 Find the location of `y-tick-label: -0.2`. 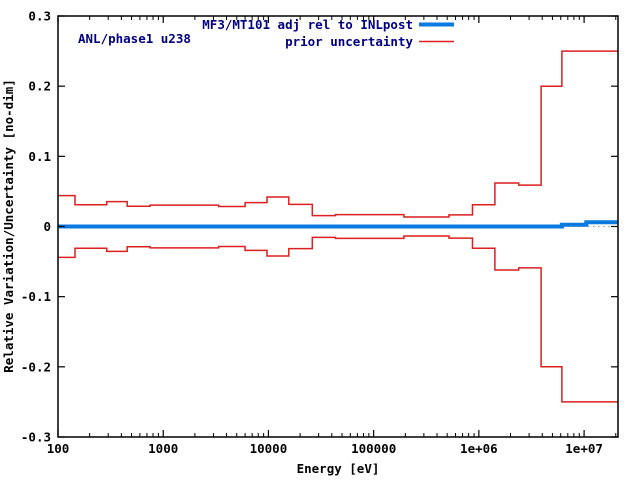

y-tick-label: -0.2 is located at coordinates (36, 366).